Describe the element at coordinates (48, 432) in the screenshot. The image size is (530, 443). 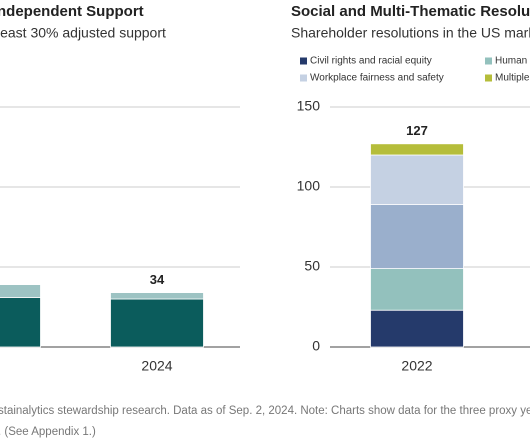
I see `footnote: . (See Appendix 1.)` at that location.